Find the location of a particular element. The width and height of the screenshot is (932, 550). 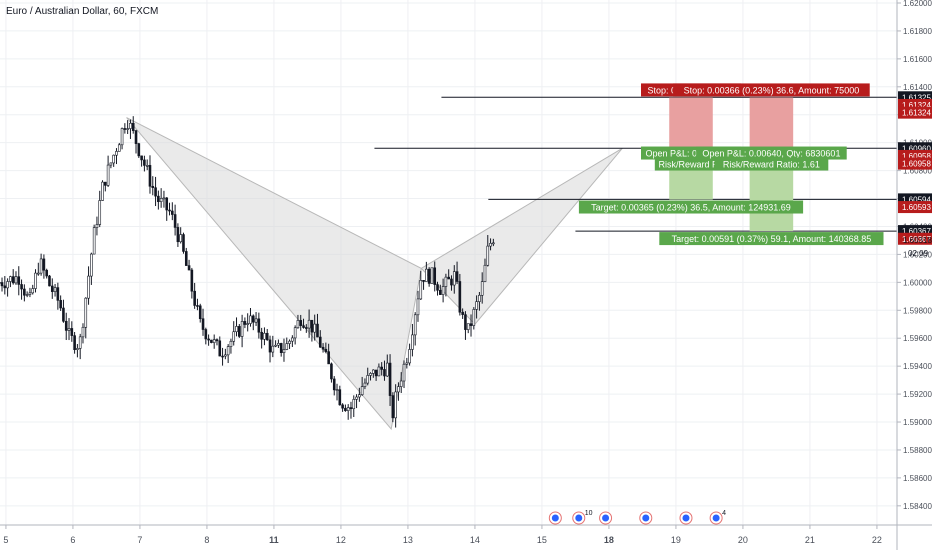

price-label: 1.60593 is located at coordinates (916, 207).